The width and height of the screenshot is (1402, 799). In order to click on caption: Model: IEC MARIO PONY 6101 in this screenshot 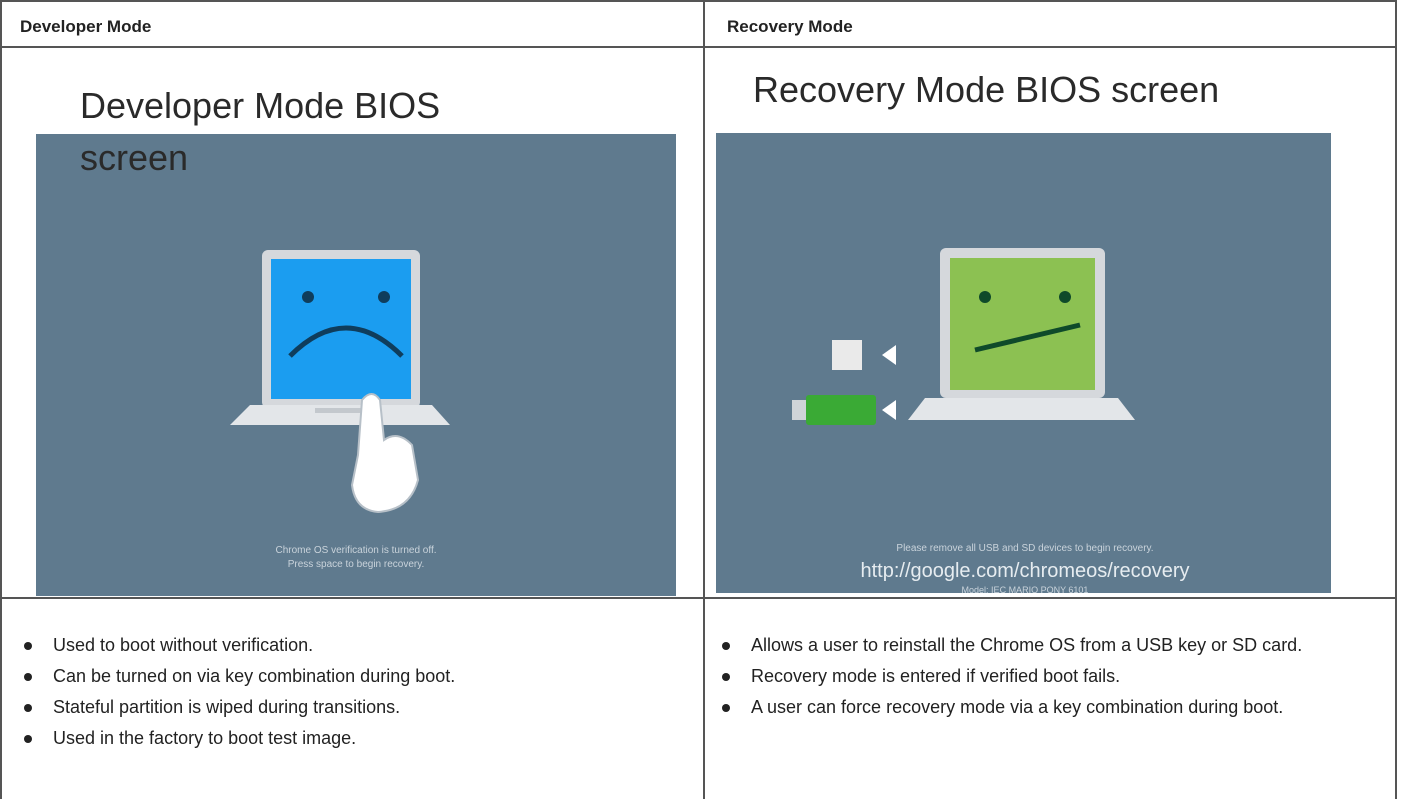, I will do `click(1025, 590)`.